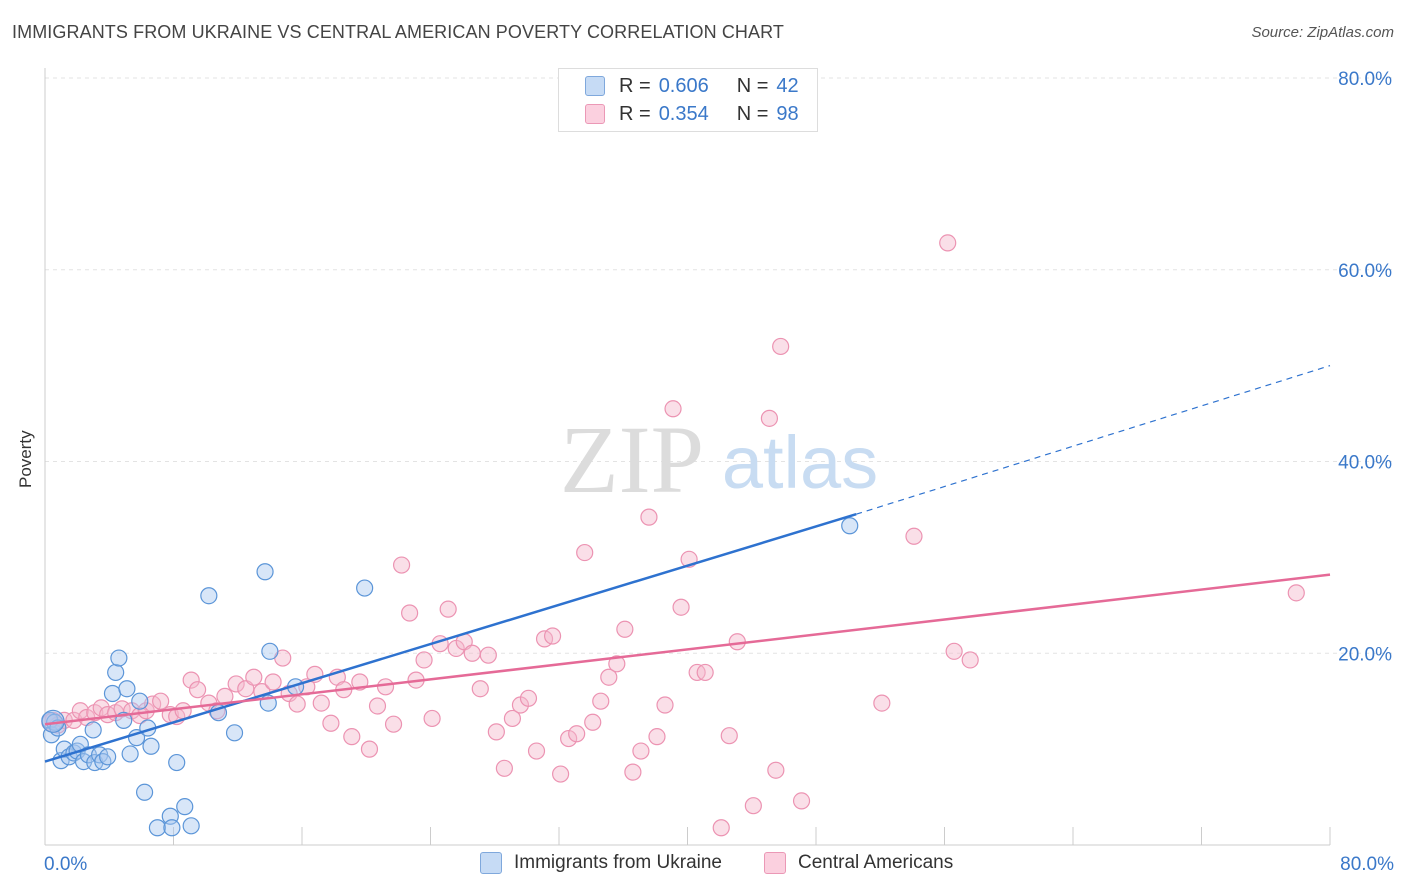  What do you see at coordinates (1365, 463) in the screenshot?
I see `y-tick-label: 40.0%` at bounding box center [1365, 463].